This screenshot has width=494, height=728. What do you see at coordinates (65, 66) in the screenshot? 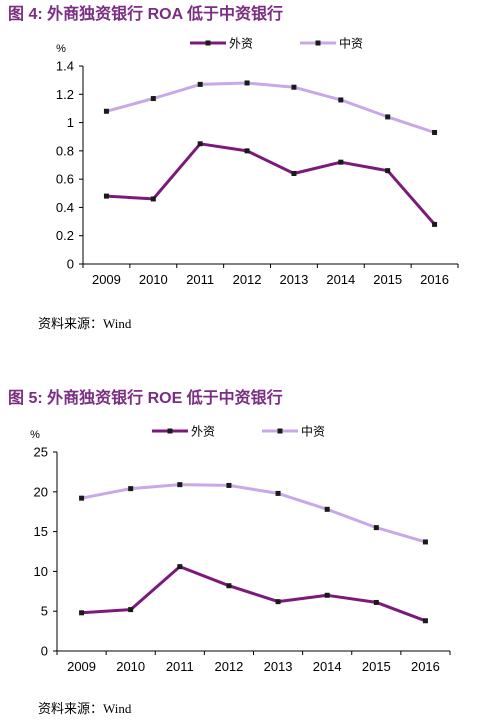
I see `y-tick-label: 1.4` at bounding box center [65, 66].